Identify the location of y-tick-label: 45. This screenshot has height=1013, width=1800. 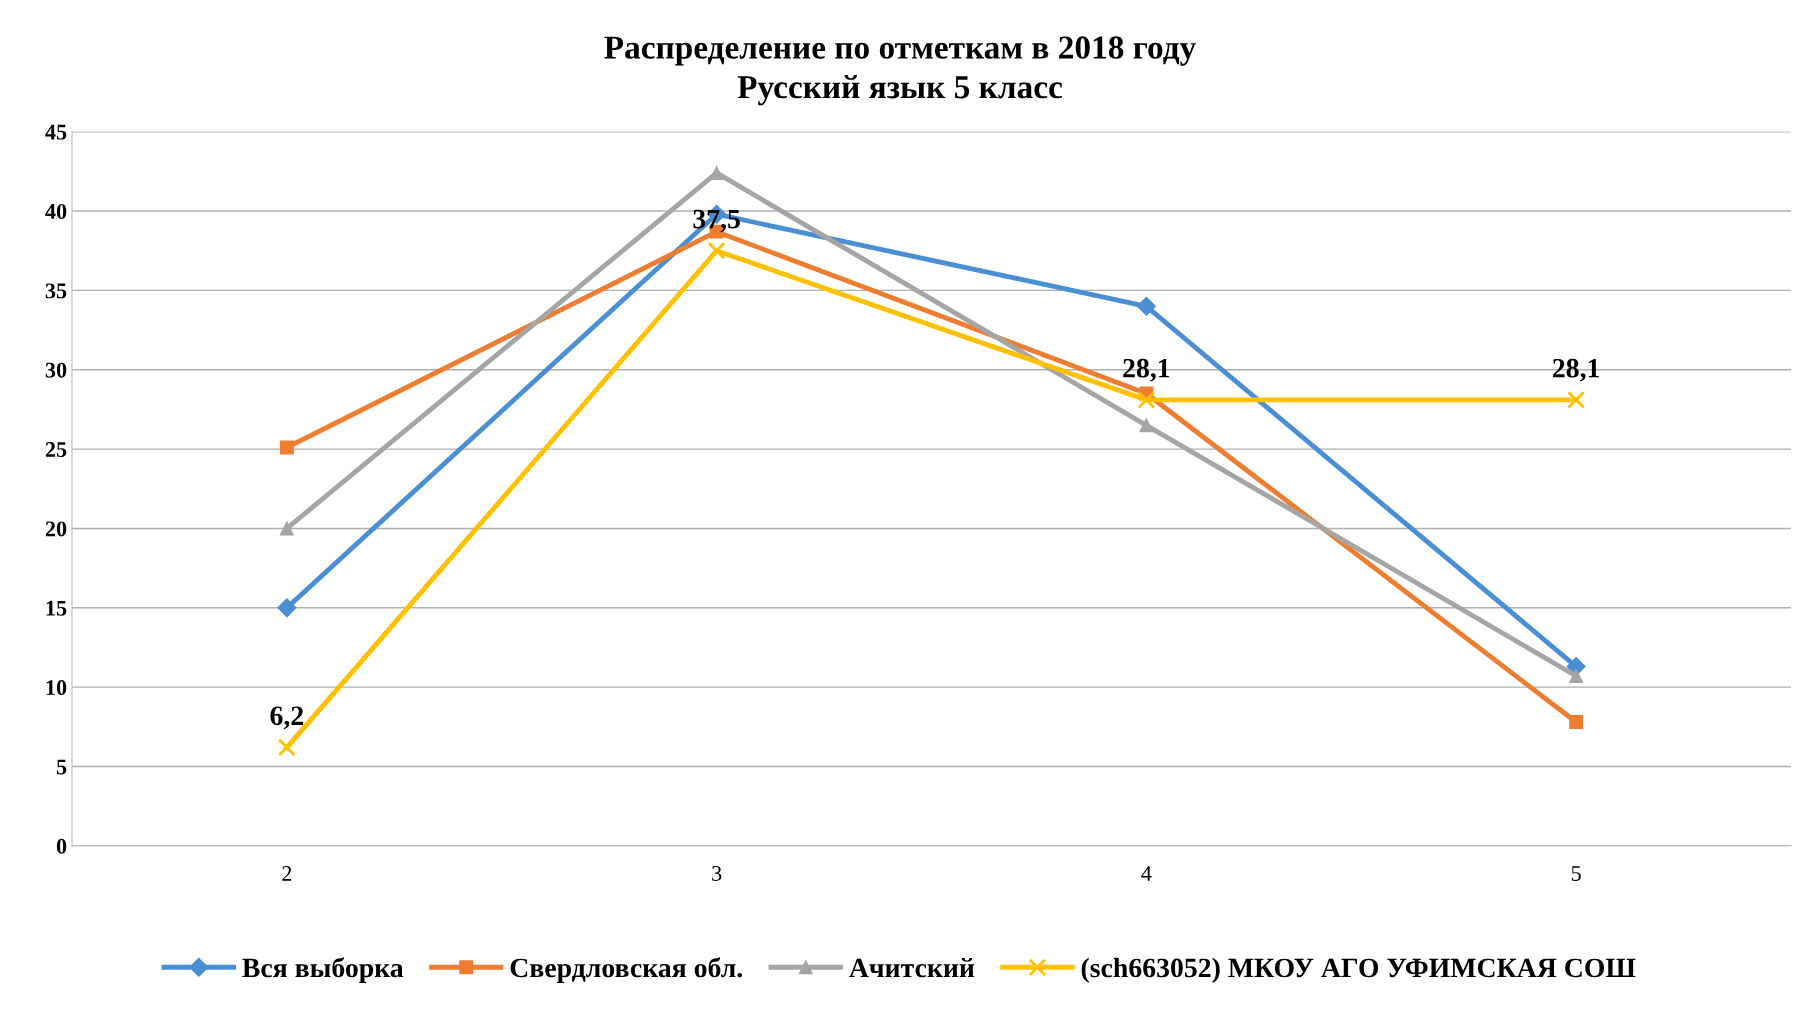
(56, 132).